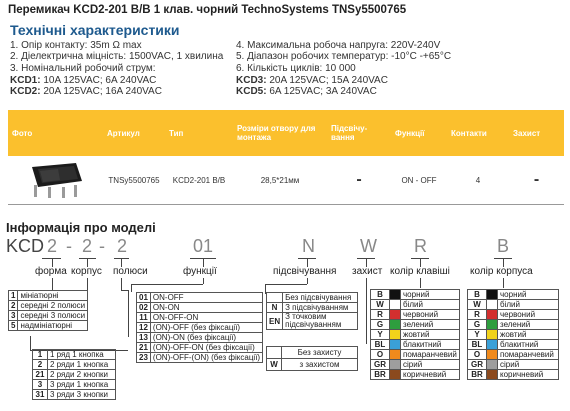 The height and width of the screenshot is (411, 570). What do you see at coordinates (69, 246) in the screenshot?
I see `code-dash-1: -` at bounding box center [69, 246].